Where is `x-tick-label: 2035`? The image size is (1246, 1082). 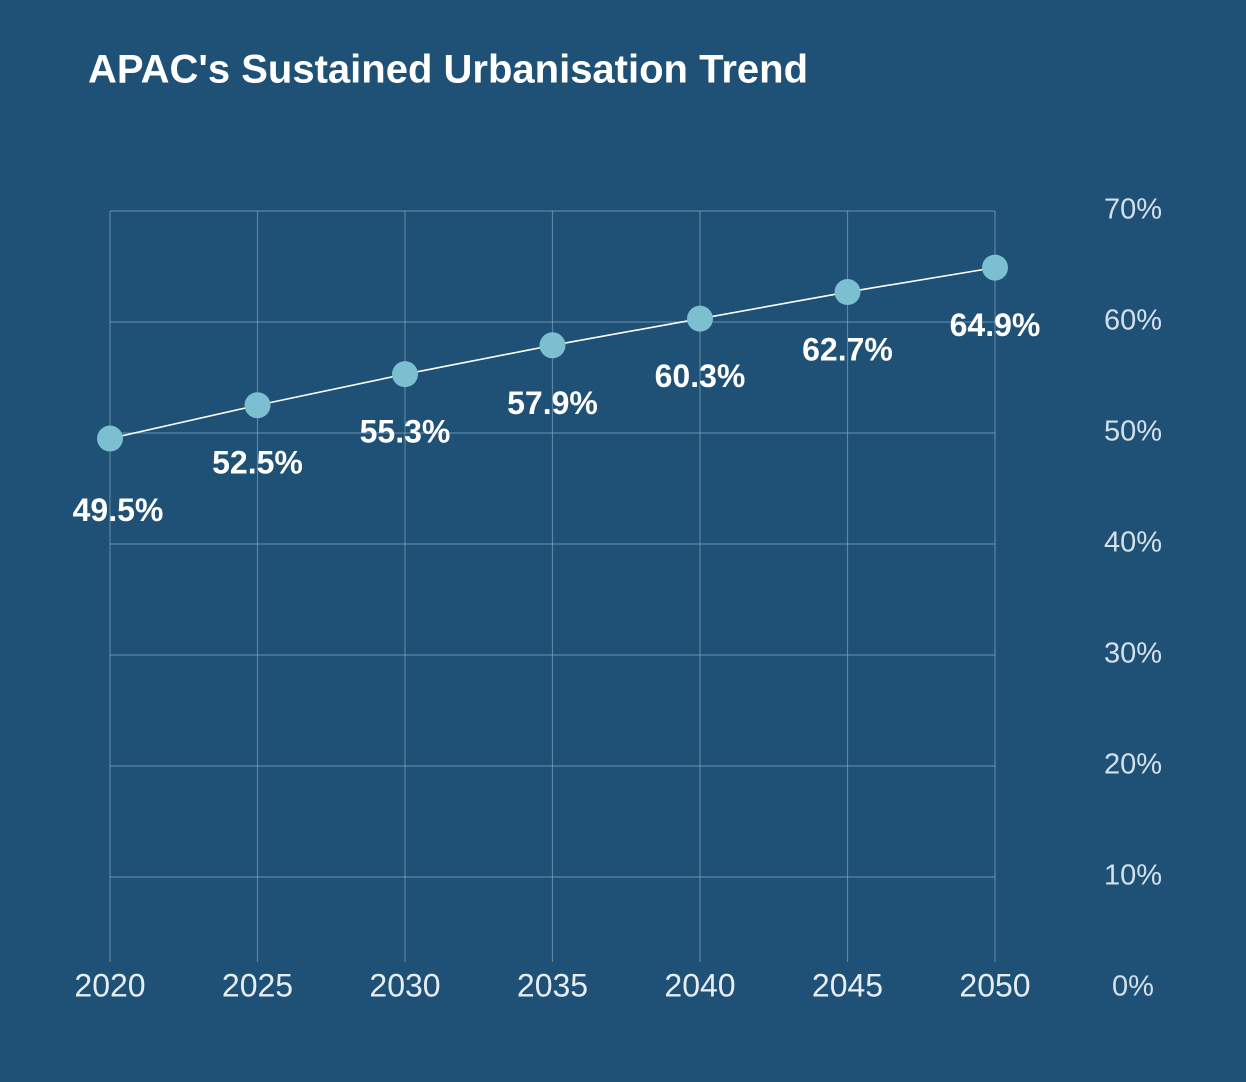
x-tick-label: 2035 is located at coordinates (552, 985).